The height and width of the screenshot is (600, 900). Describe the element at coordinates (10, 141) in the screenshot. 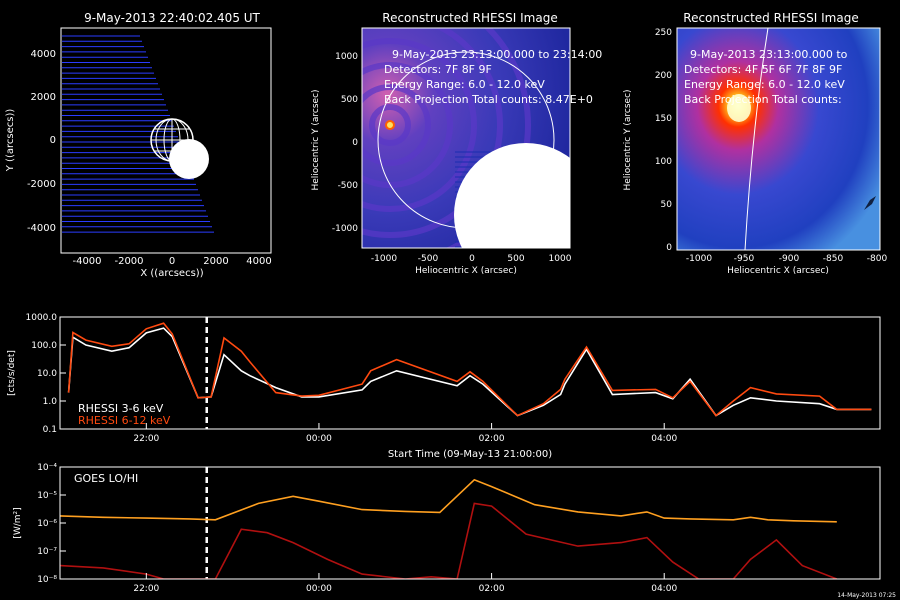

I see `orbit-ylabel: Y ((arcsecs))` at that location.